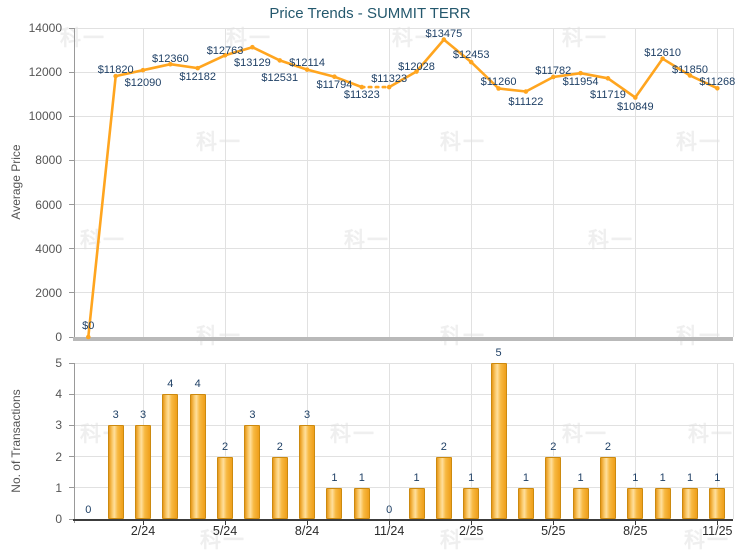 The image size is (740, 550). I want to click on price-point-label: $12610, so click(662, 52).